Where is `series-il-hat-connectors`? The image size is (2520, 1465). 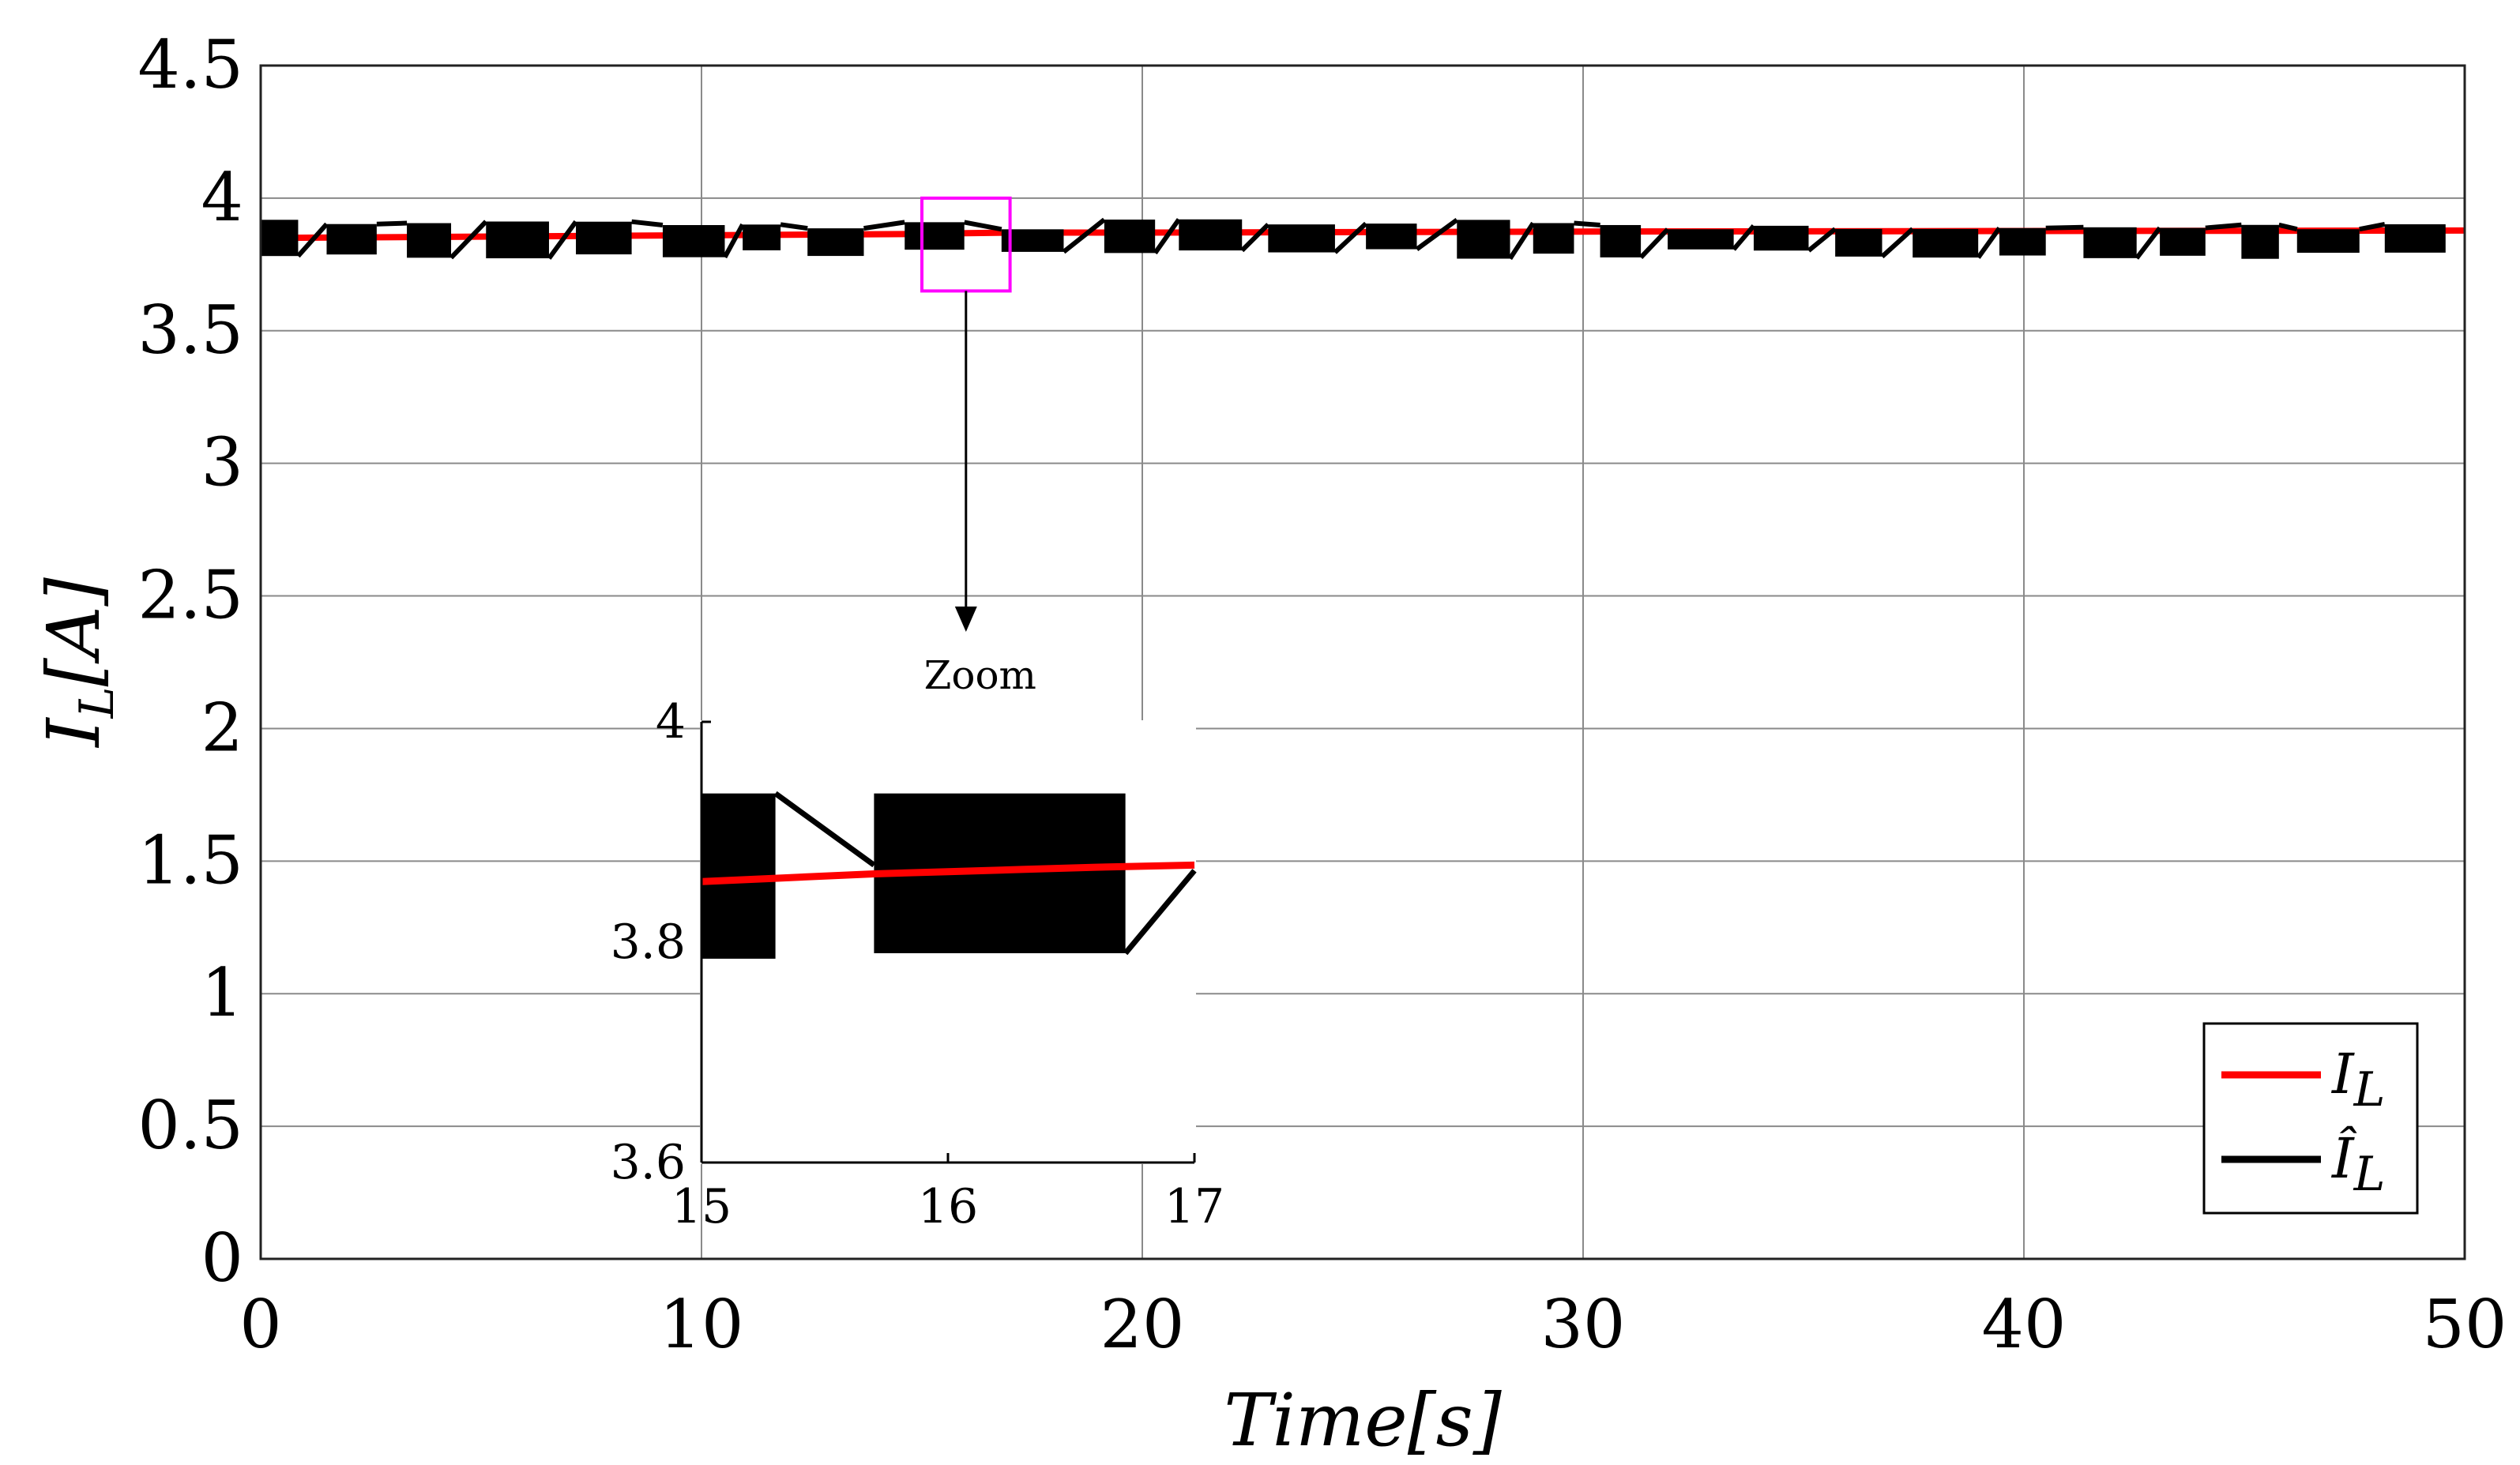
series-il-hat-connectors is located at coordinates (1341, 239).